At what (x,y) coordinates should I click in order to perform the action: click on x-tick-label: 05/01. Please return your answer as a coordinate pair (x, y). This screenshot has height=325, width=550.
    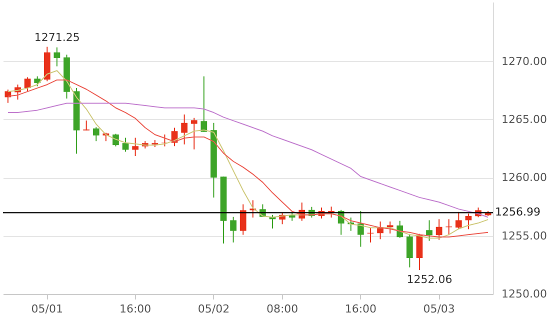
    Looking at the image, I should click on (47, 309).